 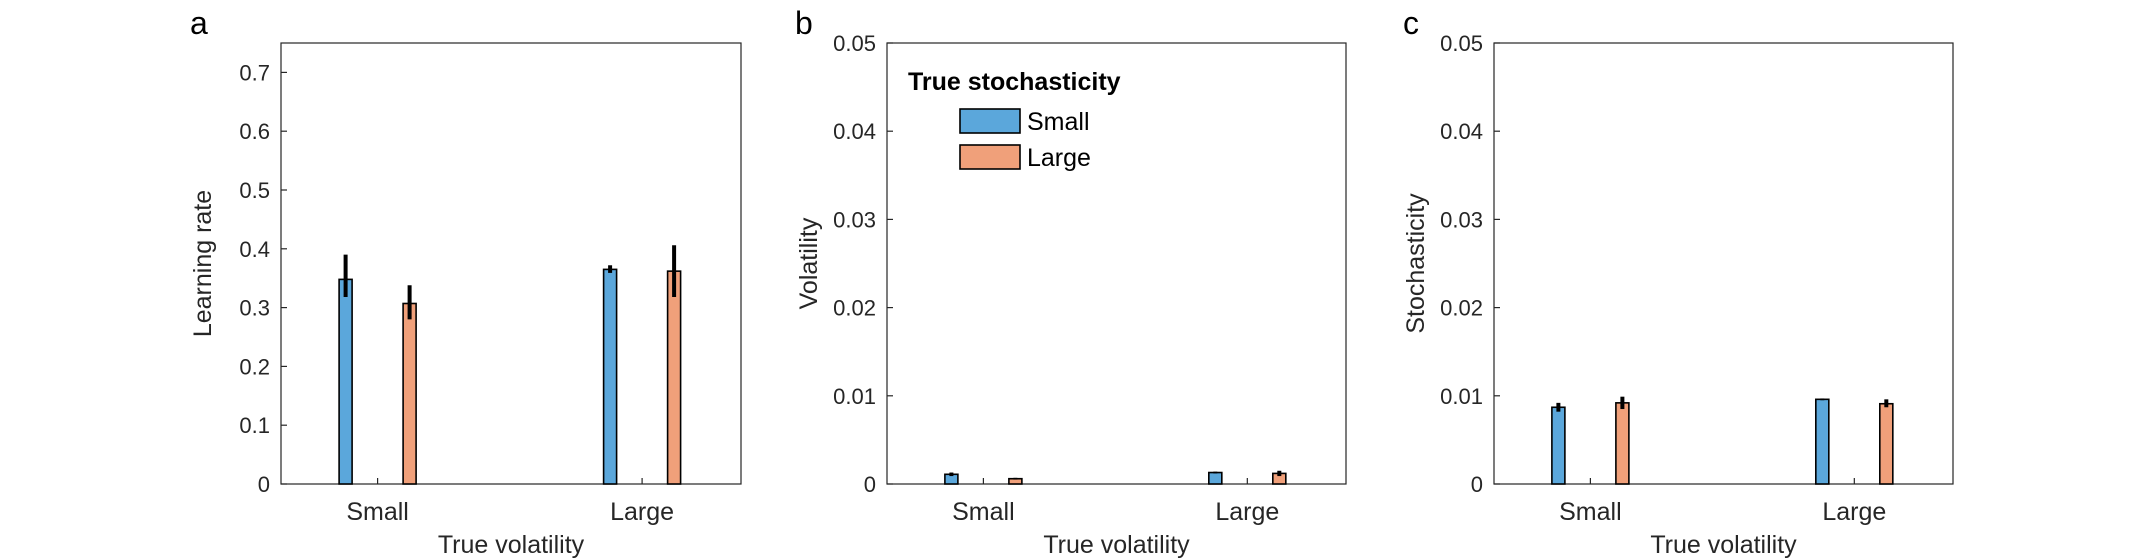 What do you see at coordinates (203, 263) in the screenshot?
I see `y-axis-label: Learning rate` at bounding box center [203, 263].